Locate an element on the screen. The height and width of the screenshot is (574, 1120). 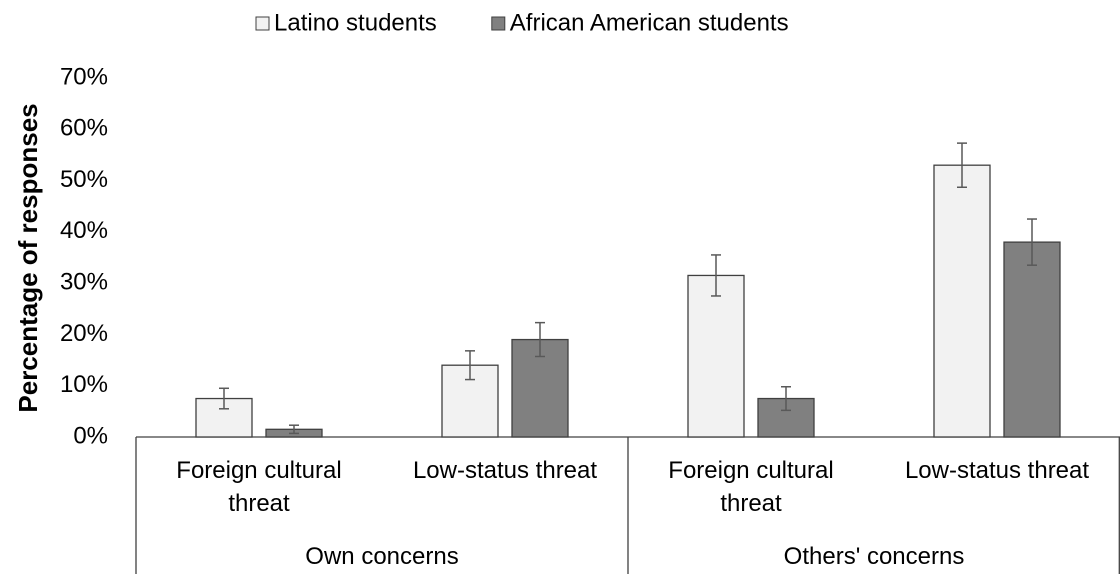
group-label: Others' concerns is located at coordinates (874, 556).